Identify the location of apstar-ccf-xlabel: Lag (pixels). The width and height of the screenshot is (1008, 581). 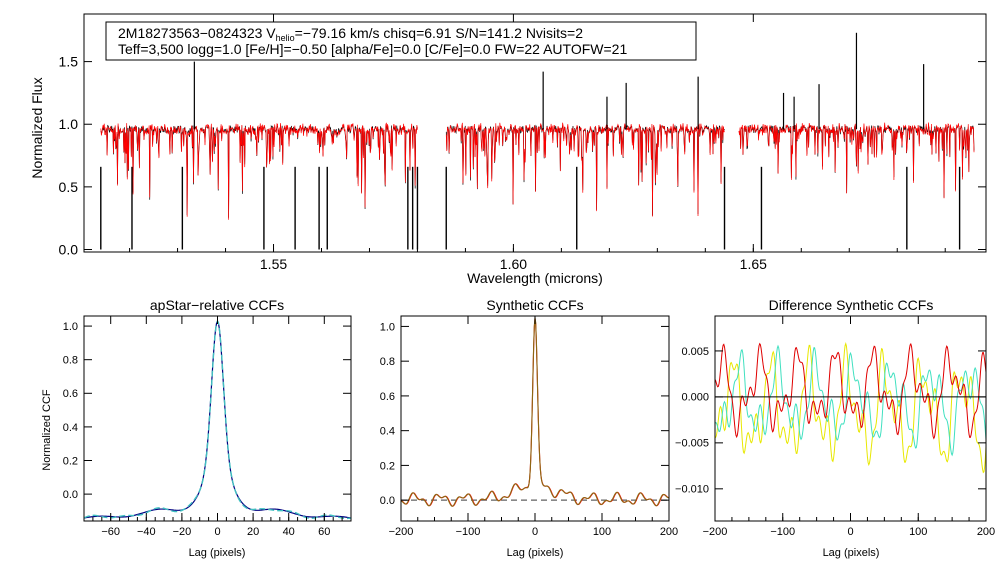
(217, 553).